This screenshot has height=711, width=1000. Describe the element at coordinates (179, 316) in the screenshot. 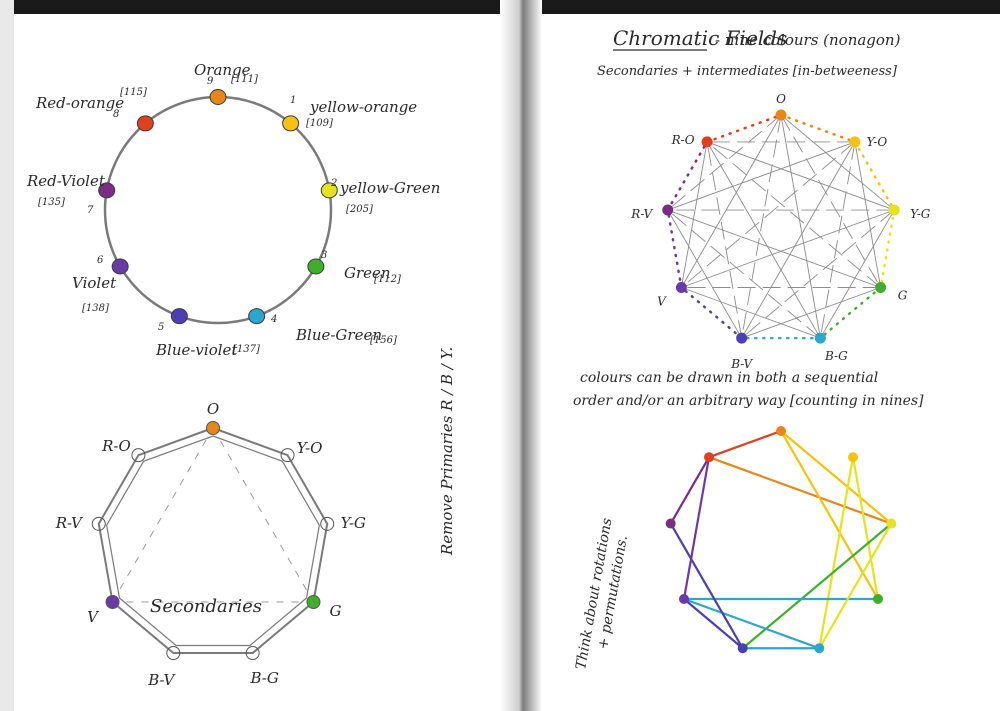

I see `wheel-node-blue_violet` at that location.